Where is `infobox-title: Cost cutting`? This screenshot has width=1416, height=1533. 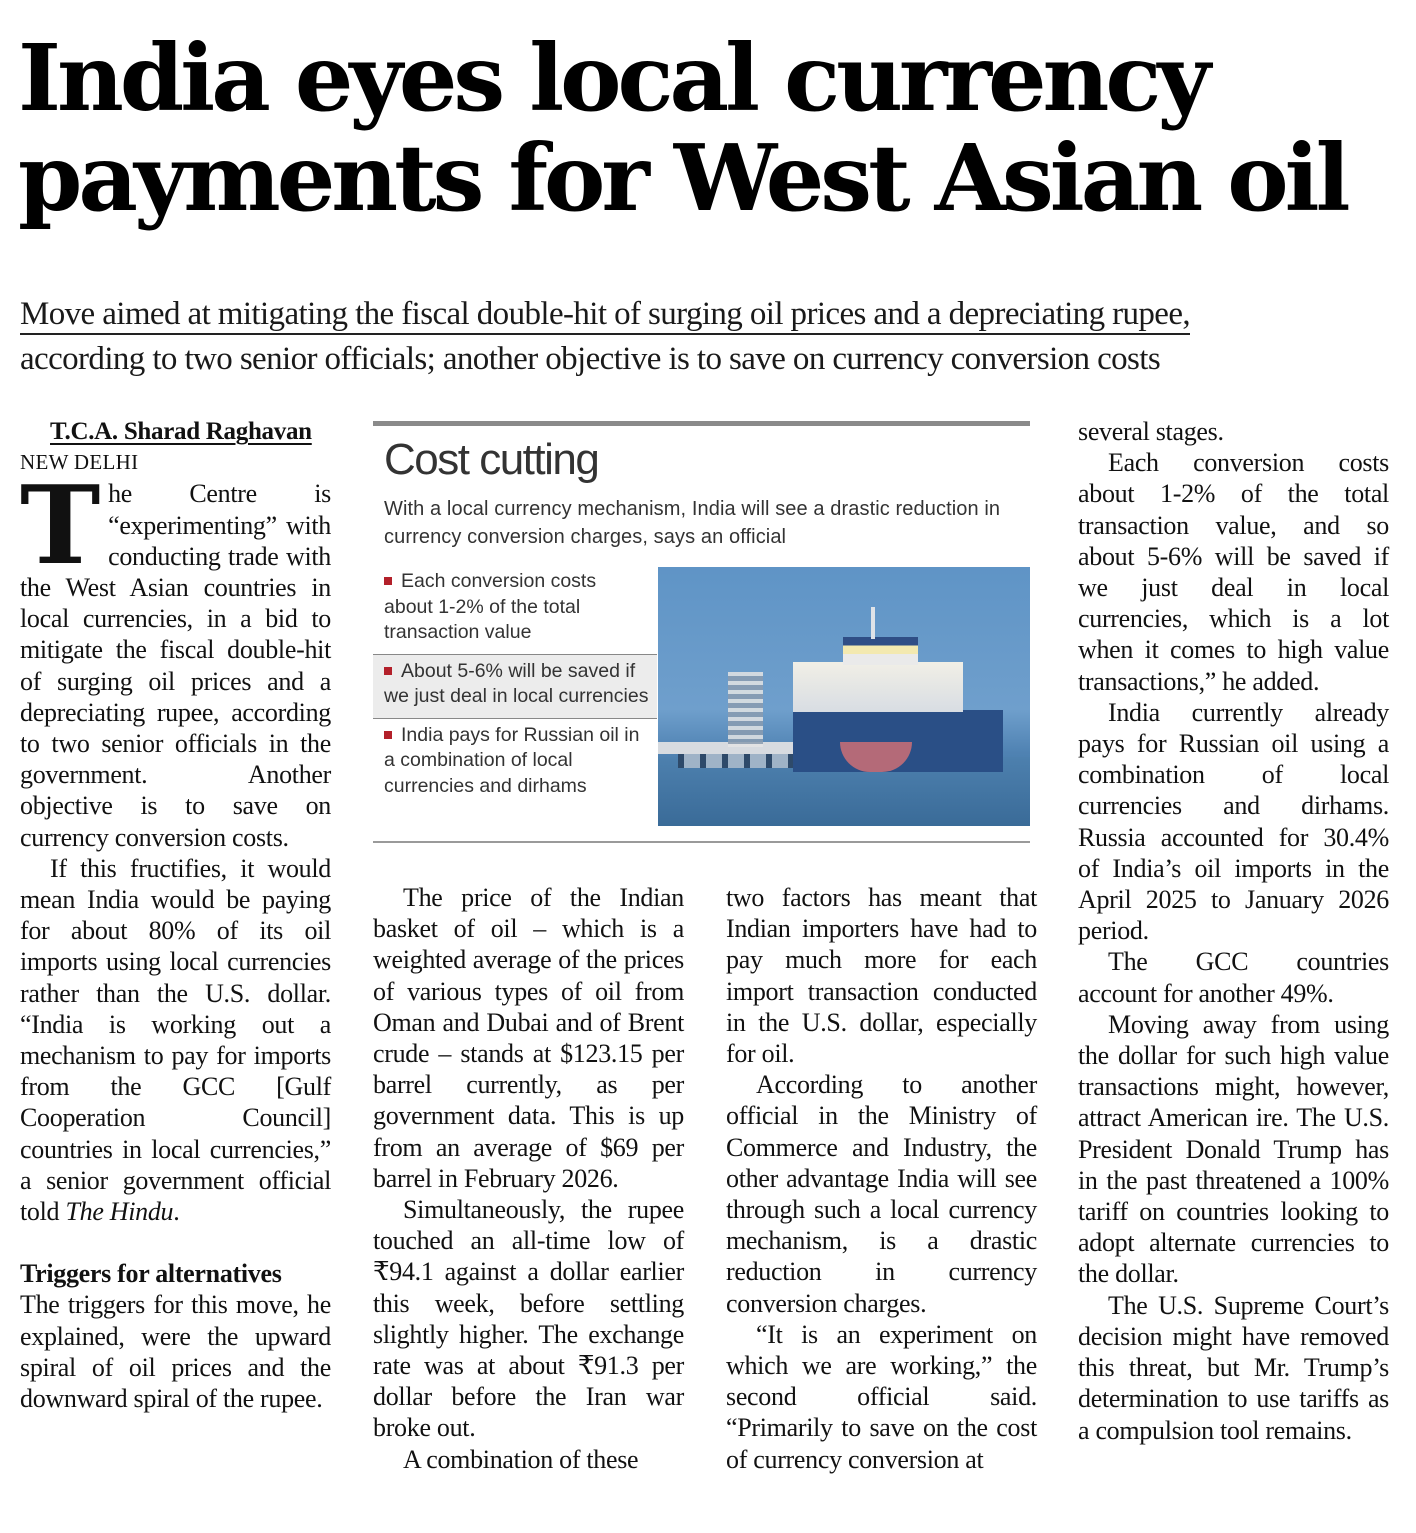 infobox-title: Cost cutting is located at coordinates (492, 459).